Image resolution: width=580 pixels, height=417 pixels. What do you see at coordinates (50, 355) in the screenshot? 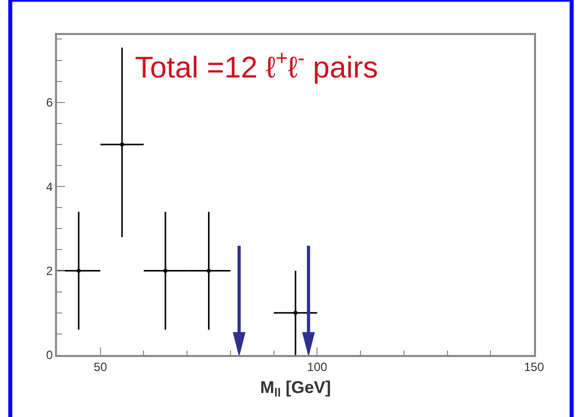
I see `y-tick-label: 0` at bounding box center [50, 355].